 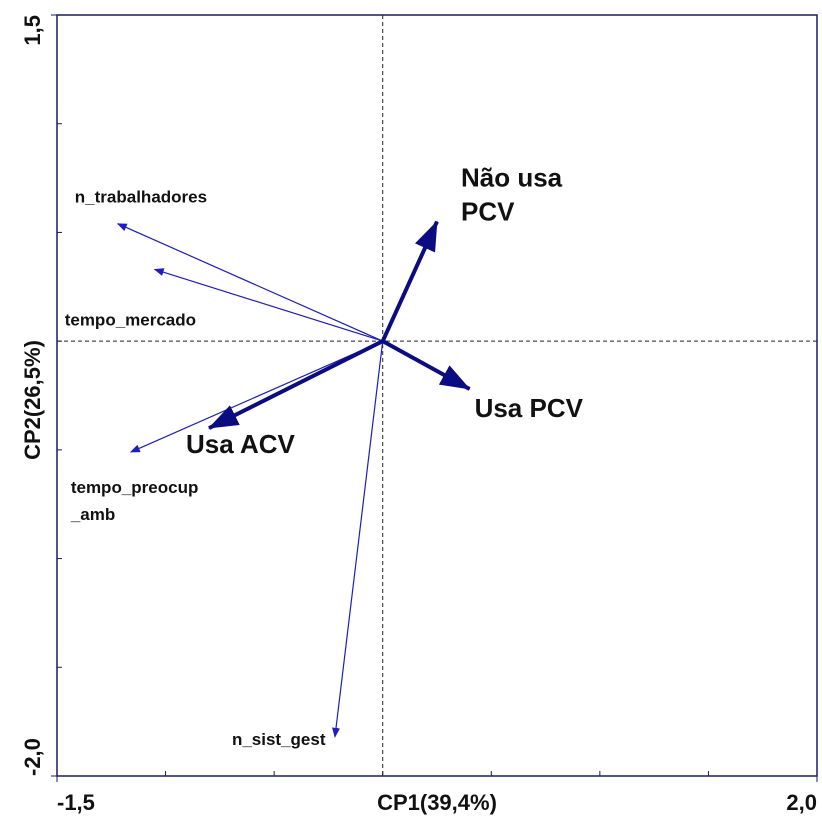 I want to click on y-axis-label: CP2(26,5%), so click(x=32, y=400).